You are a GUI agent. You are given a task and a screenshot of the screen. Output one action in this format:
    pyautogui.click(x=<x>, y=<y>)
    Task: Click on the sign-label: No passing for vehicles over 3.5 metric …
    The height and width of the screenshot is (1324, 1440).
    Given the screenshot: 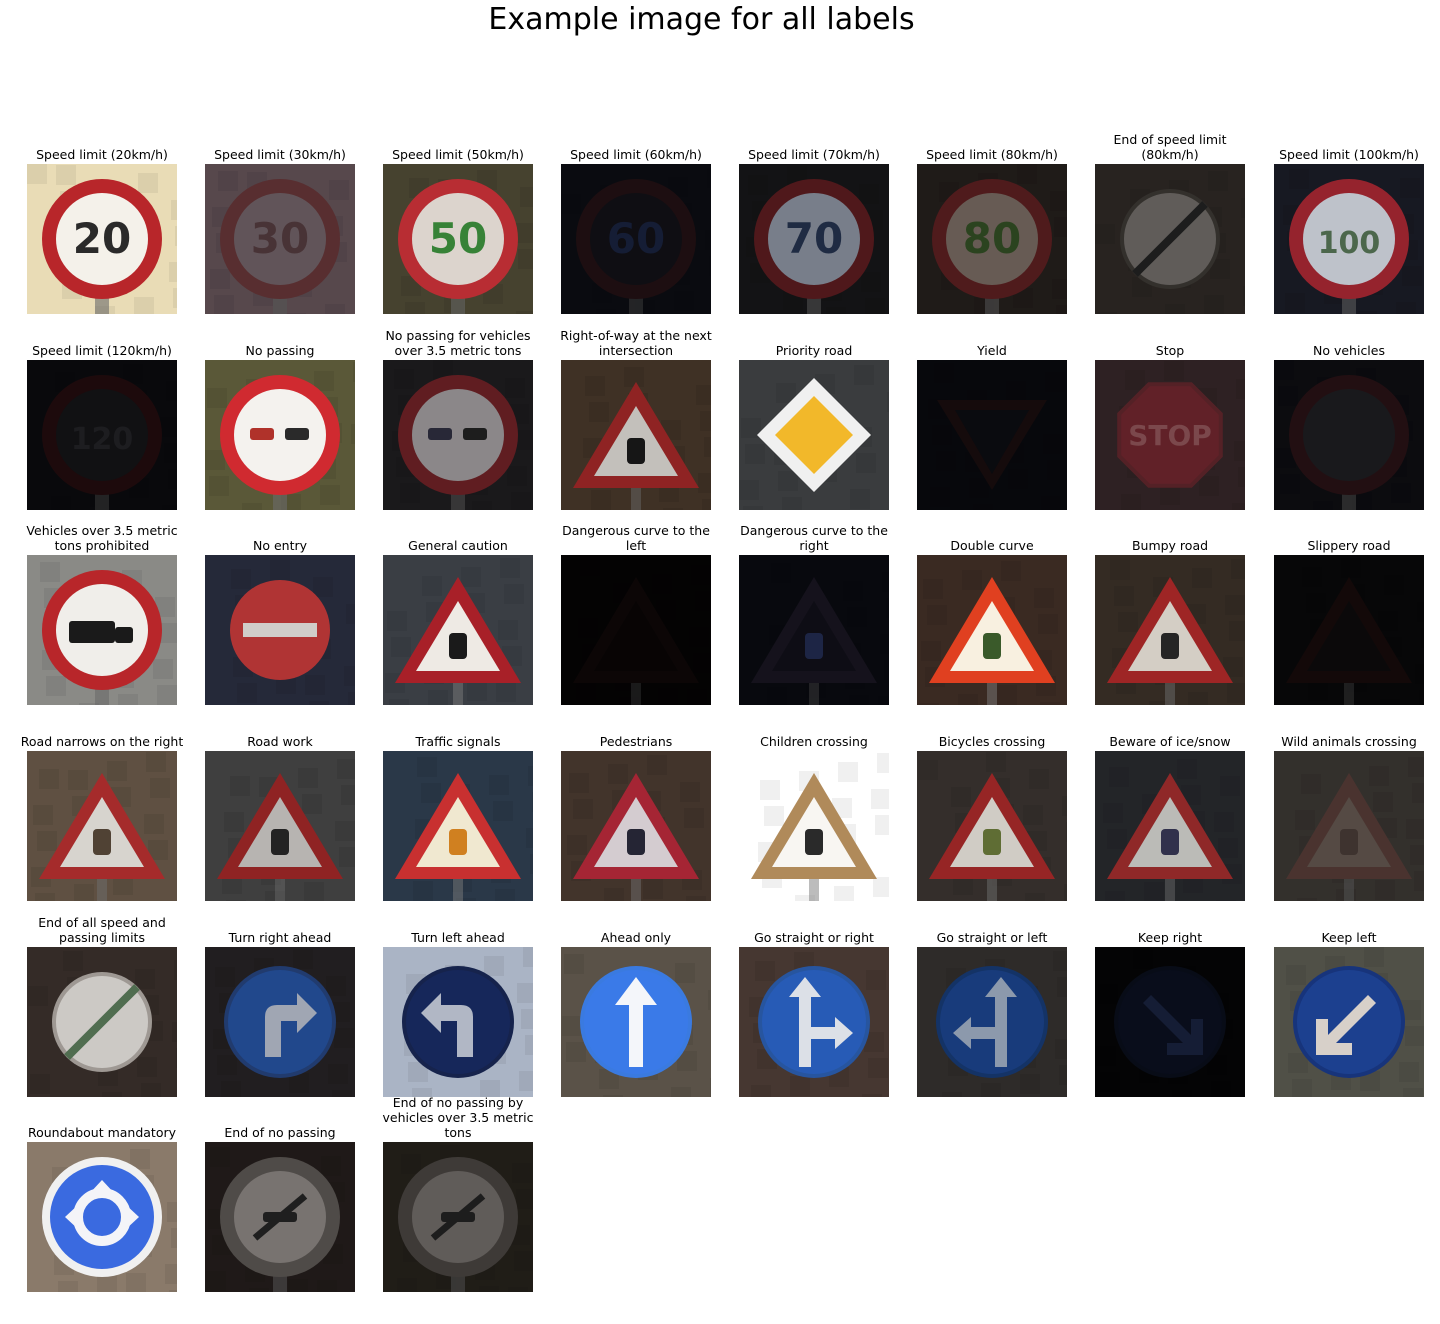 What is the action you would take?
    pyautogui.click(x=458, y=343)
    